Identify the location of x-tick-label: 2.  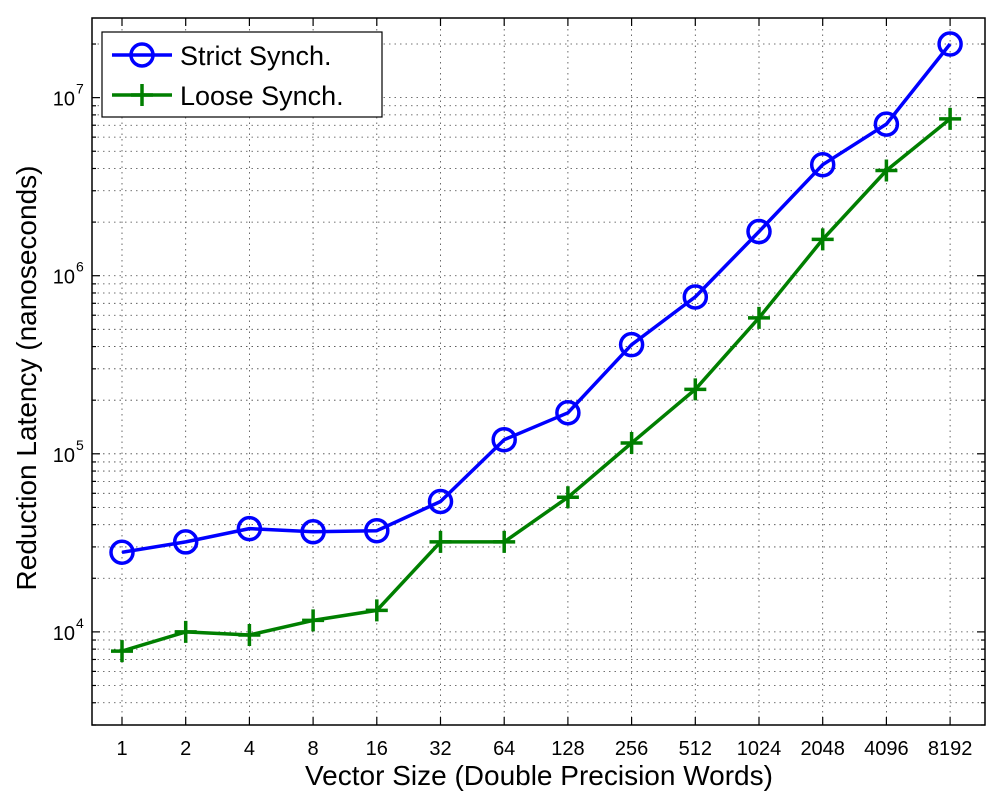
(185, 749).